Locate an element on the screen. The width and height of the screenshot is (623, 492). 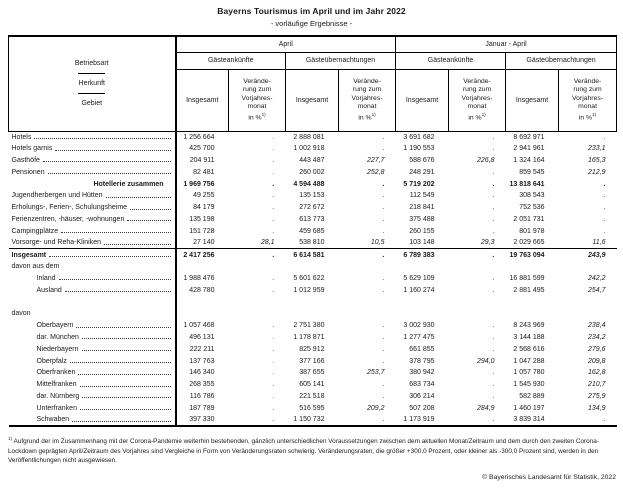
total-value-cell: 801 978 is located at coordinates (532, 231).